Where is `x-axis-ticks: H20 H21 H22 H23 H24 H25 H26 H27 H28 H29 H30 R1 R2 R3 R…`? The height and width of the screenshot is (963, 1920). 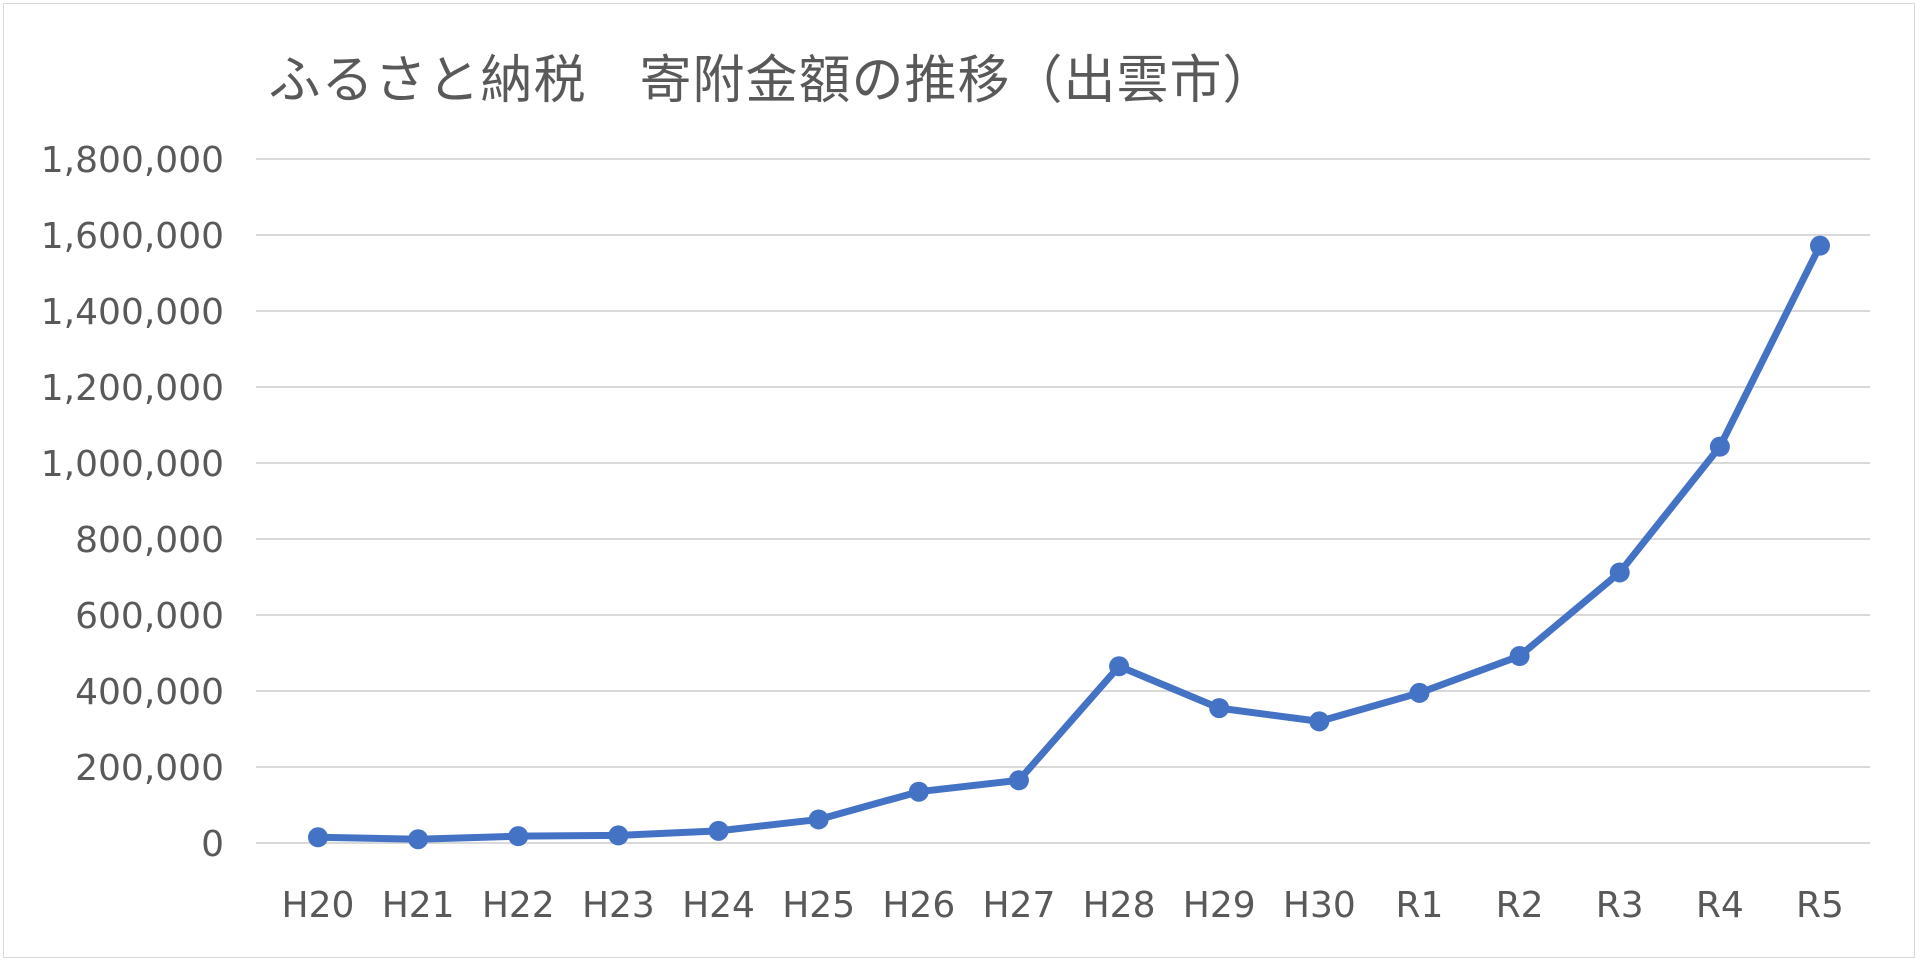 x-axis-ticks: H20 H21 H22 H23 H24 H25 H26 H27 H28 H29 H30 R1 R2 R3 R… is located at coordinates (1063, 905).